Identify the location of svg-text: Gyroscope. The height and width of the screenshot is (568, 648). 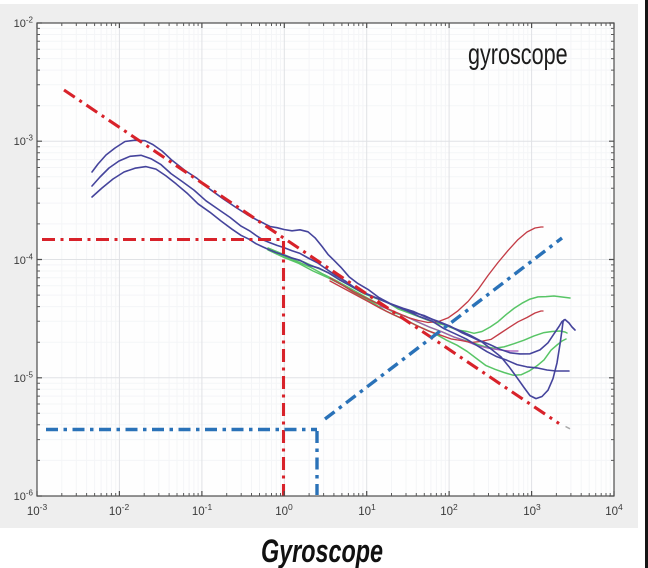
(322, 550).